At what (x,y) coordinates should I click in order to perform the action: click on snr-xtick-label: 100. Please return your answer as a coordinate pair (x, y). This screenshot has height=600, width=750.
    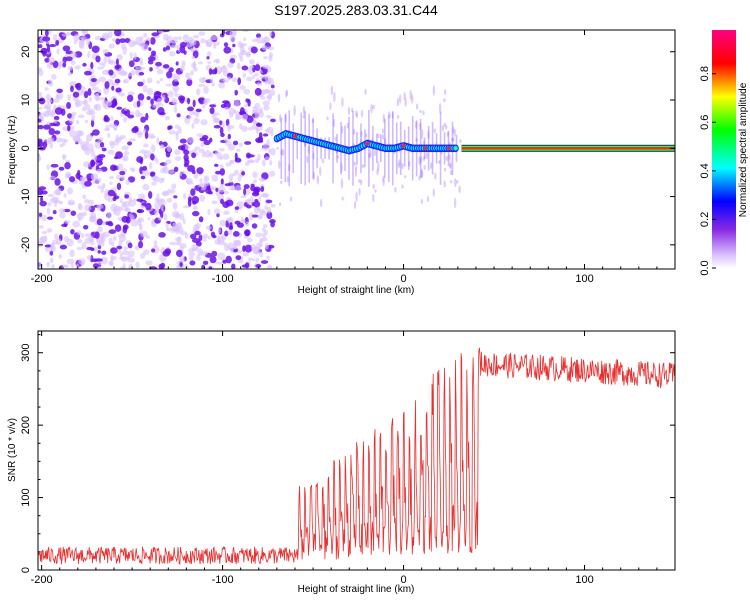
    Looking at the image, I should click on (584, 580).